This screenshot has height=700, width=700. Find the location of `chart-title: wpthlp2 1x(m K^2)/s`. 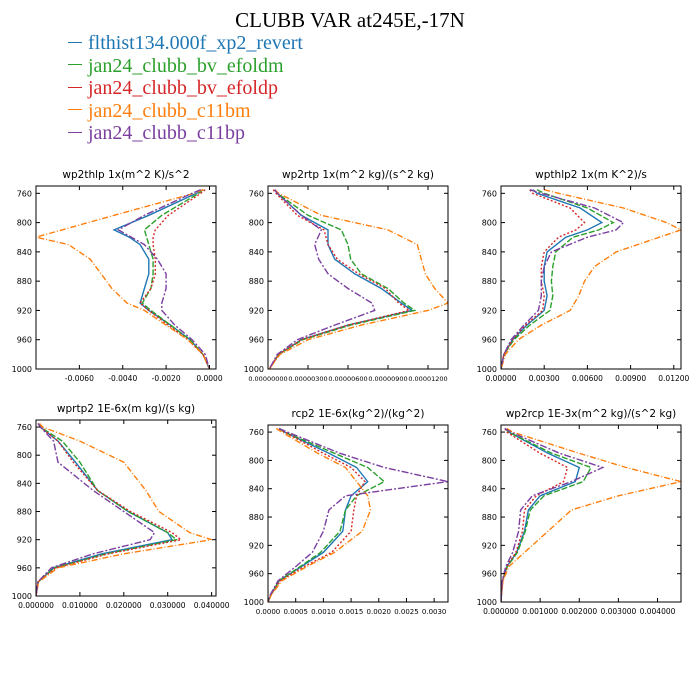

chart-title: wpthlp2 1x(m K^2)/s is located at coordinates (591, 175).